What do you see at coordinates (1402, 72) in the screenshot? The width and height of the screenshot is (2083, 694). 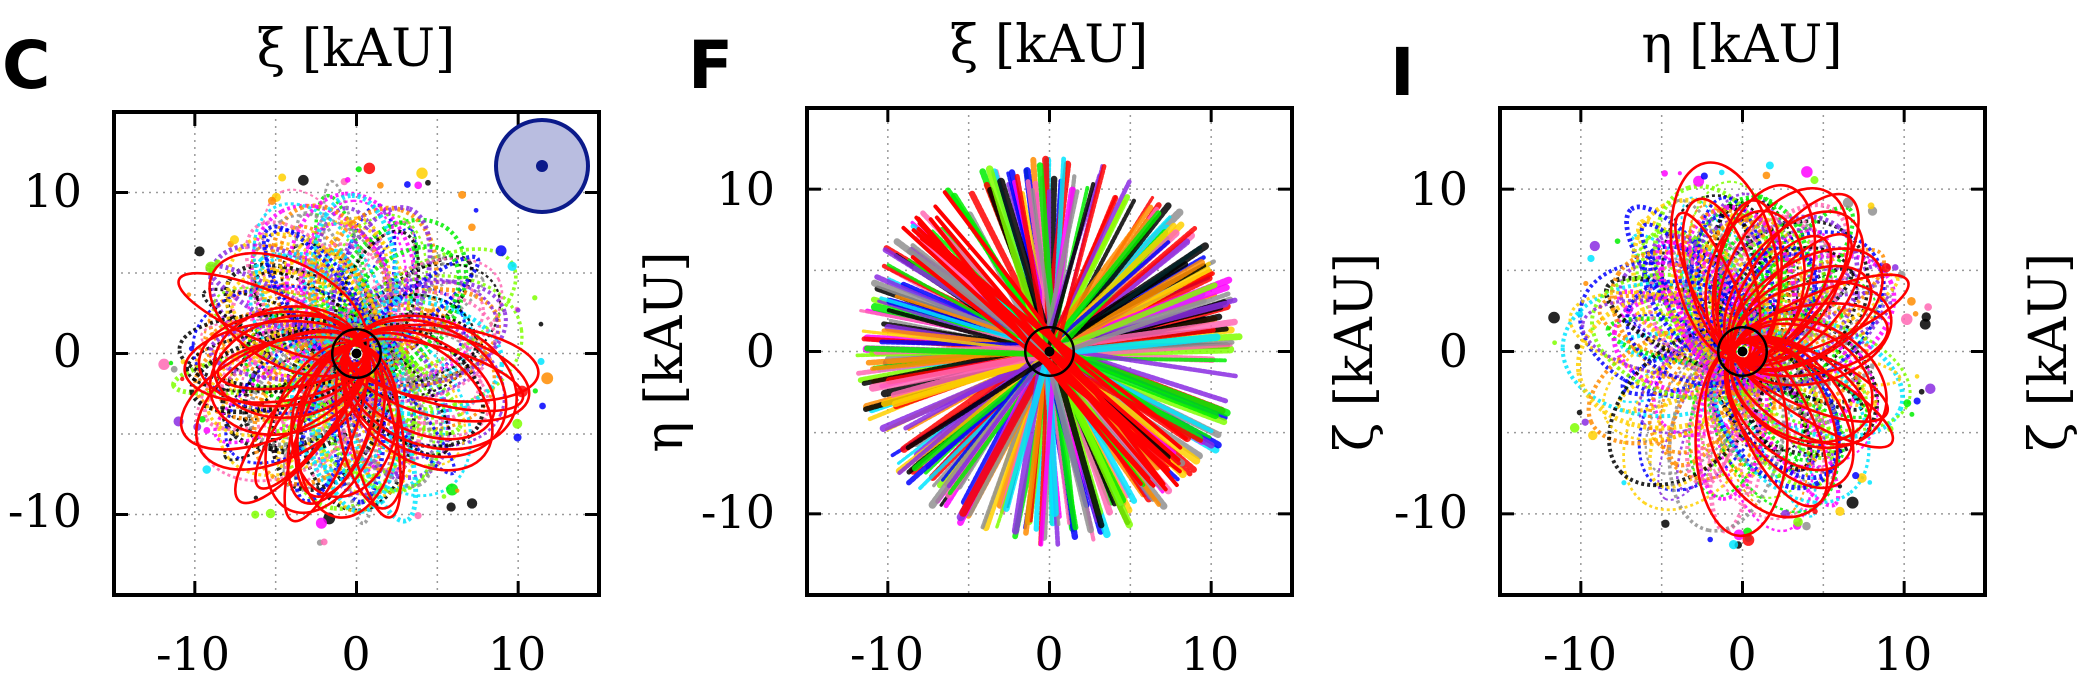 I see `panel-label-i: I` at bounding box center [1402, 72].